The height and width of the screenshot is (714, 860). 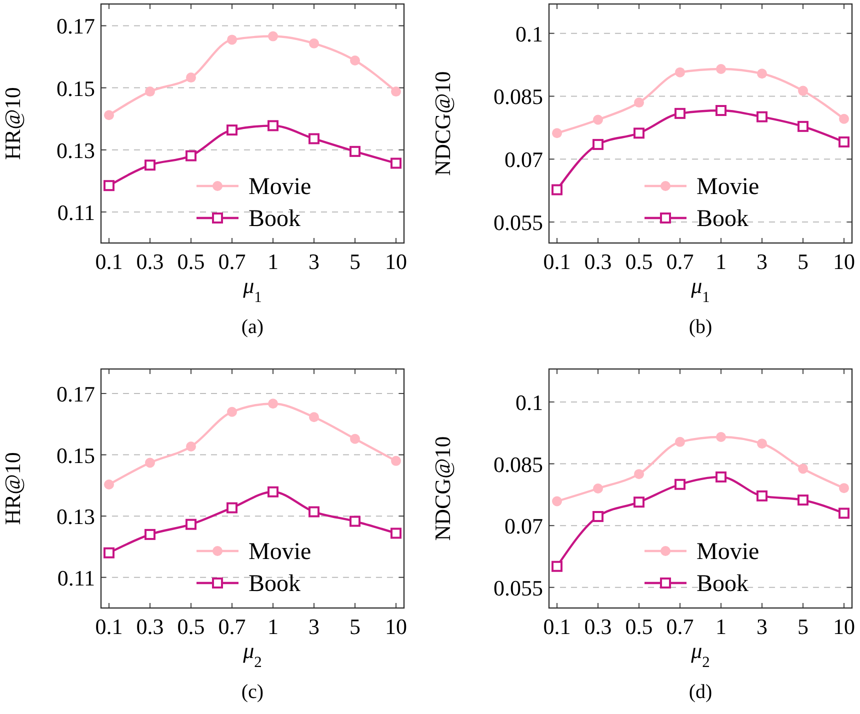 What do you see at coordinates (518, 97) in the screenshot?
I see `y-tick-label: 0.085` at bounding box center [518, 97].